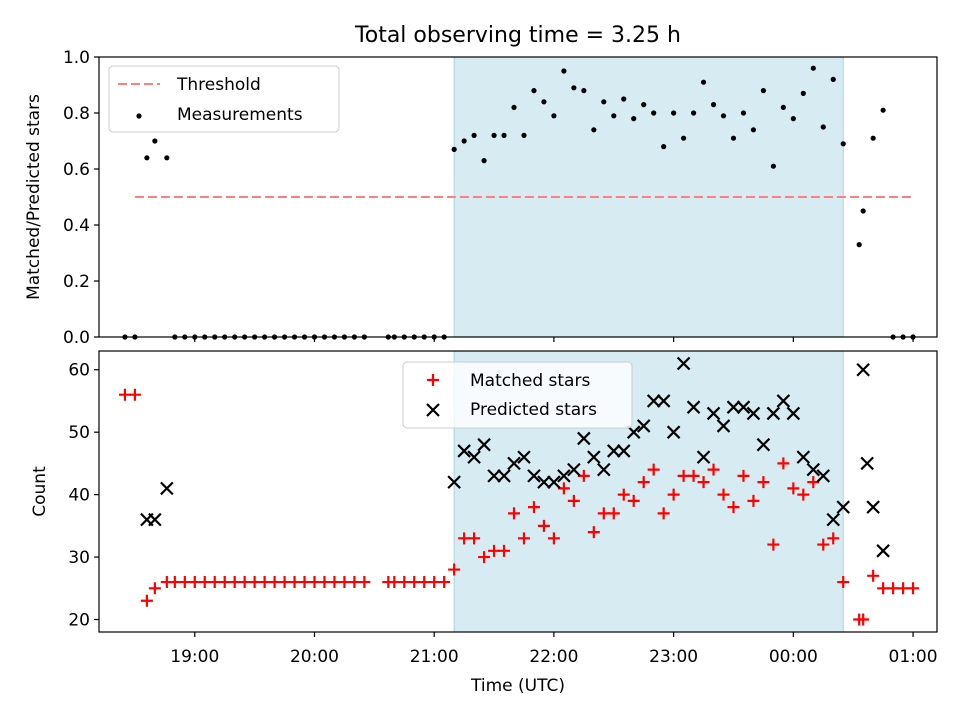  What do you see at coordinates (517, 686) in the screenshot?
I see `x-axis-label: Time (UTC)` at bounding box center [517, 686].